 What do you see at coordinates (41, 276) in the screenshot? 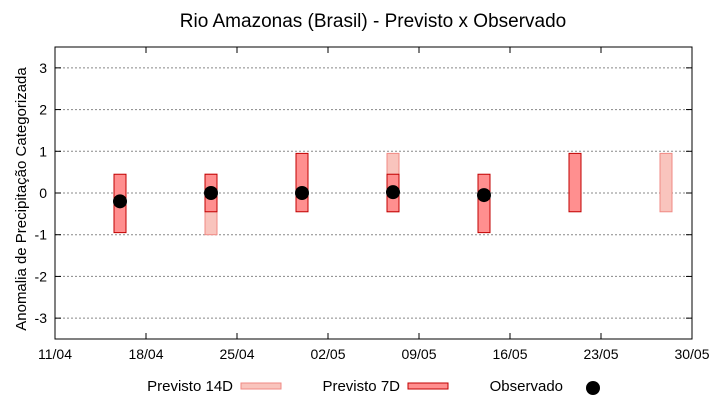
I see `y-tick-label: -2` at bounding box center [41, 276].